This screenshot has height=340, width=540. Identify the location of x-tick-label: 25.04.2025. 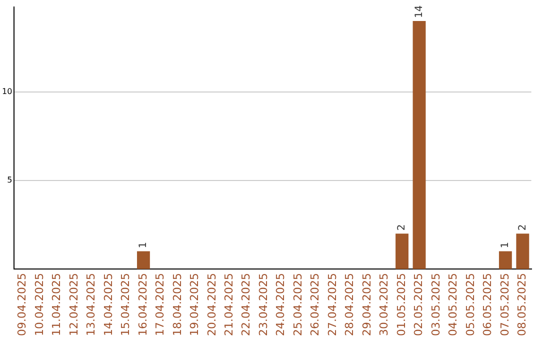
(297, 304).